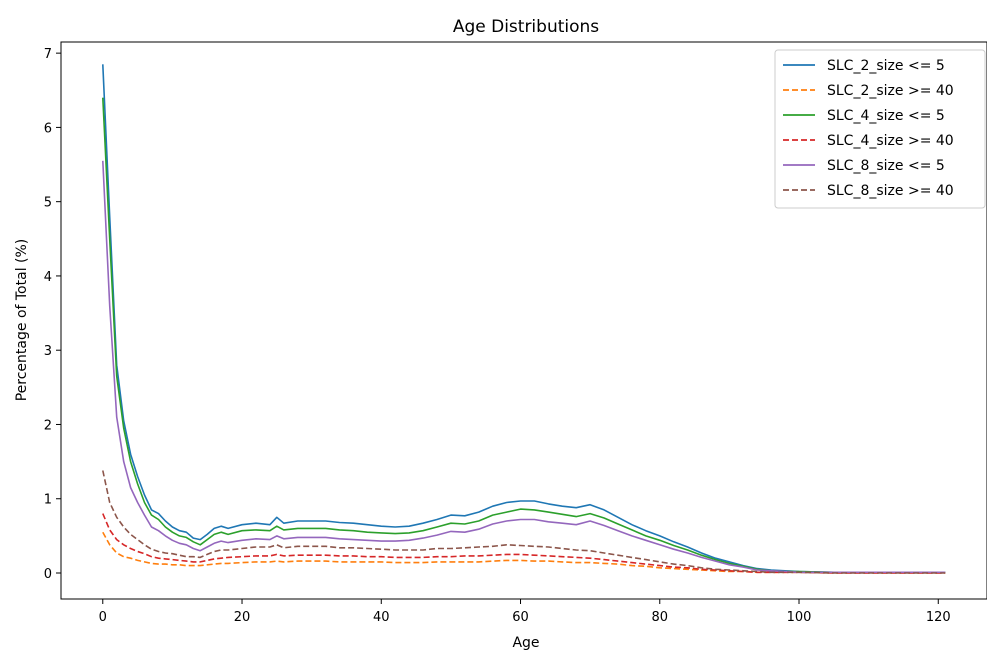 The width and height of the screenshot is (987, 652). I want to click on y-axis-title: Percentage of Total (%), so click(22, 320).